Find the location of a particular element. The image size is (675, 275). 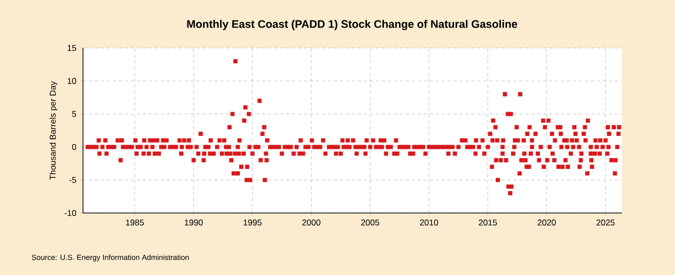

x-tick-label: 1985 is located at coordinates (135, 223).